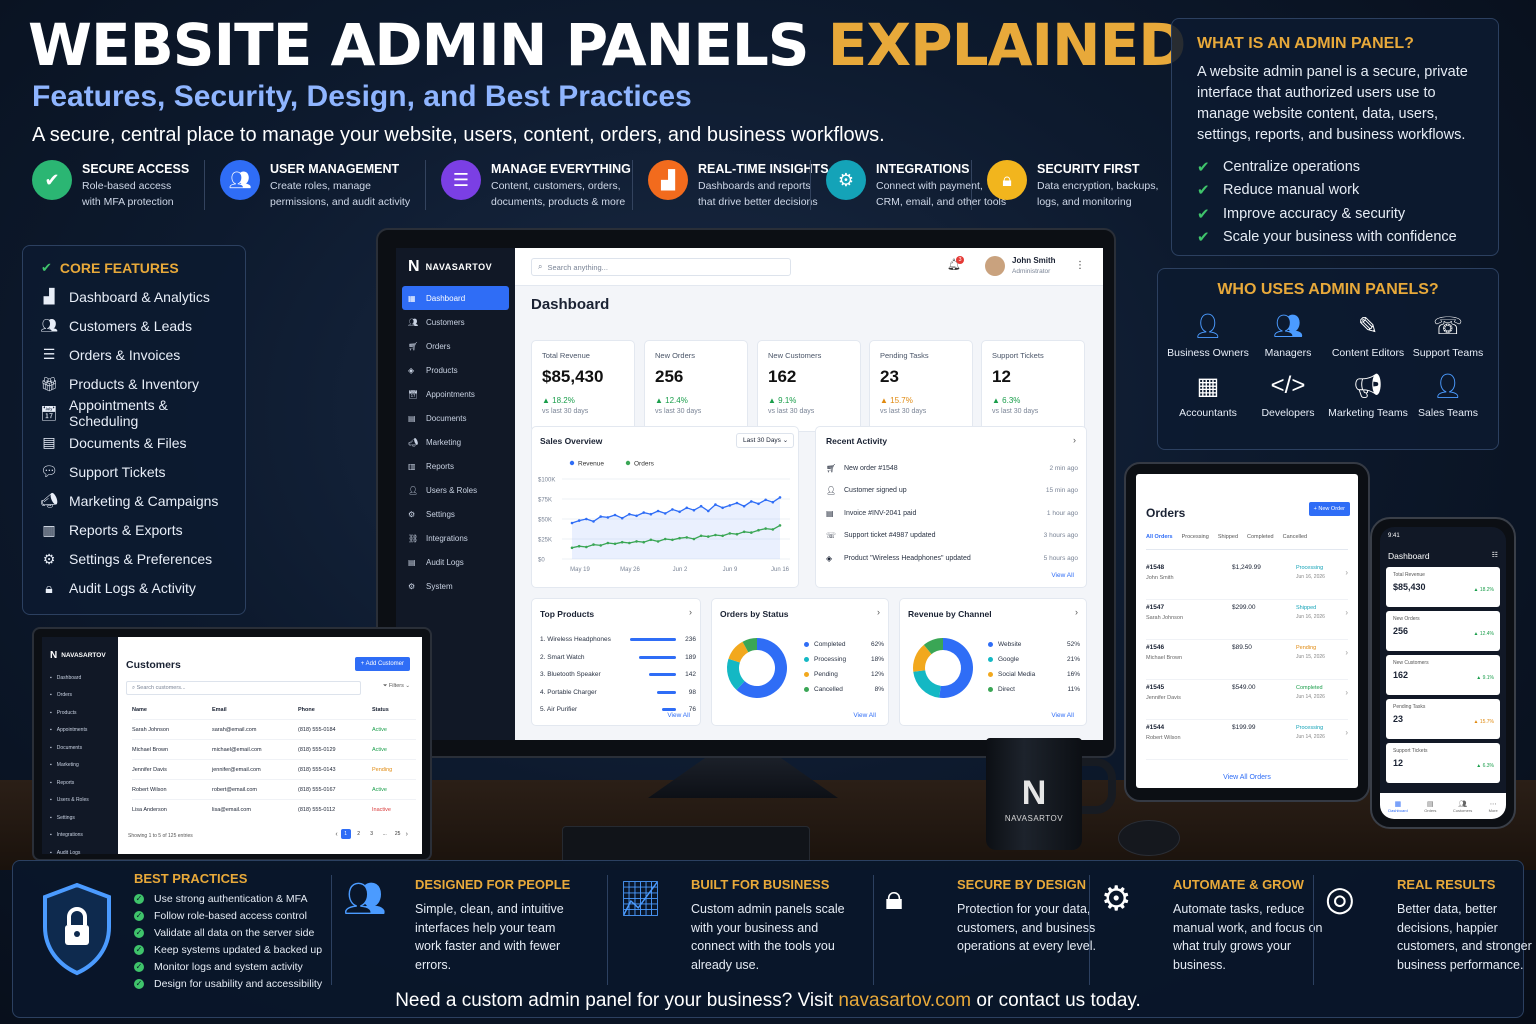 The width and height of the screenshot is (1536, 1024). What do you see at coordinates (455, 514) in the screenshot?
I see `sidebar-item-settings: ⚙ Settings` at bounding box center [455, 514].